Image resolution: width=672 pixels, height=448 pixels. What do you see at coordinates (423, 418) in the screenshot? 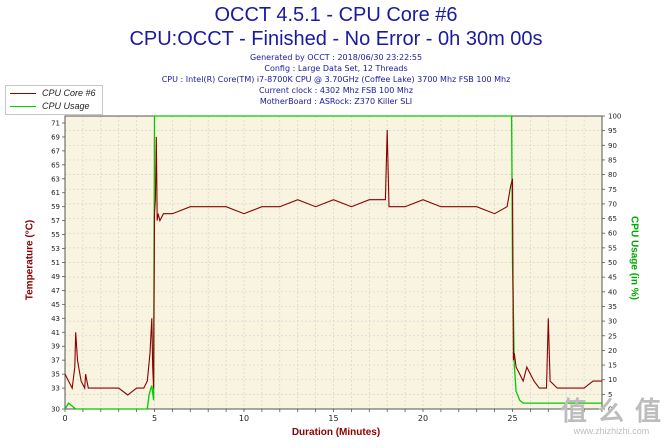
I see `x-tick-label: 20` at bounding box center [423, 418].